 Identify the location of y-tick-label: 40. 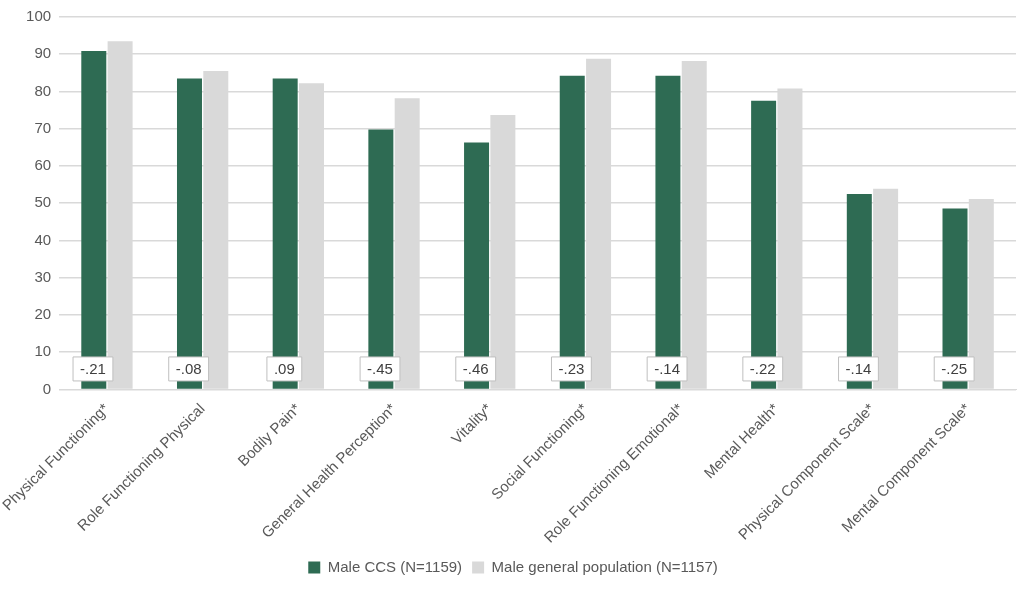
(43, 239).